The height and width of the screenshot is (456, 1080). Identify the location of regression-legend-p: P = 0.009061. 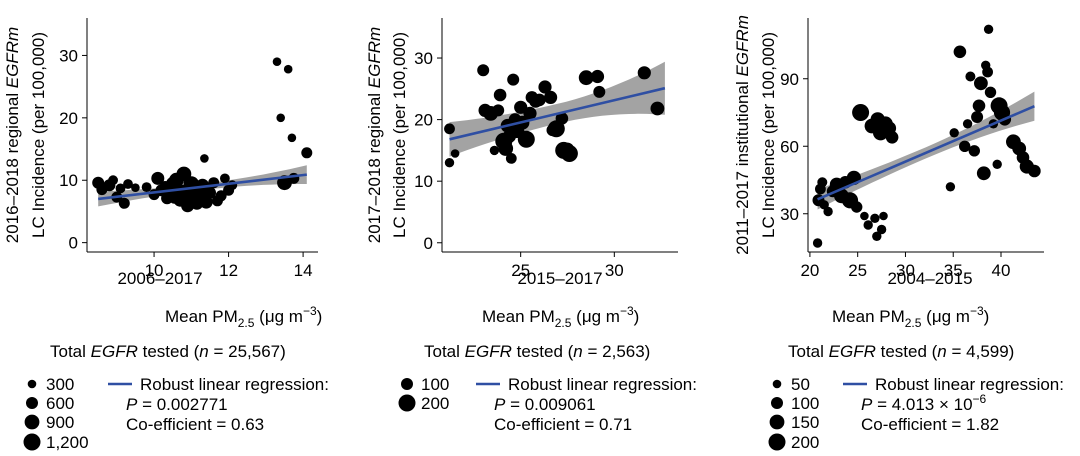
(545, 404).